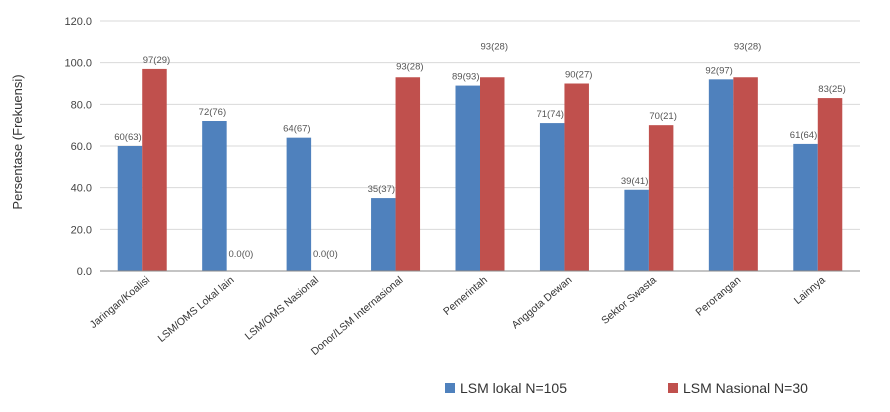 Image resolution: width=890 pixels, height=412 pixels. Describe the element at coordinates (634, 181) in the screenshot. I see `data-label: 39(41)` at that location.